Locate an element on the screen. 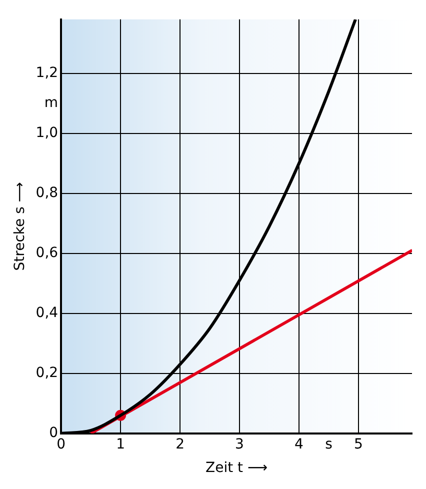 This screenshot has height=489, width=426. x-tick-label: 1 is located at coordinates (121, 444).